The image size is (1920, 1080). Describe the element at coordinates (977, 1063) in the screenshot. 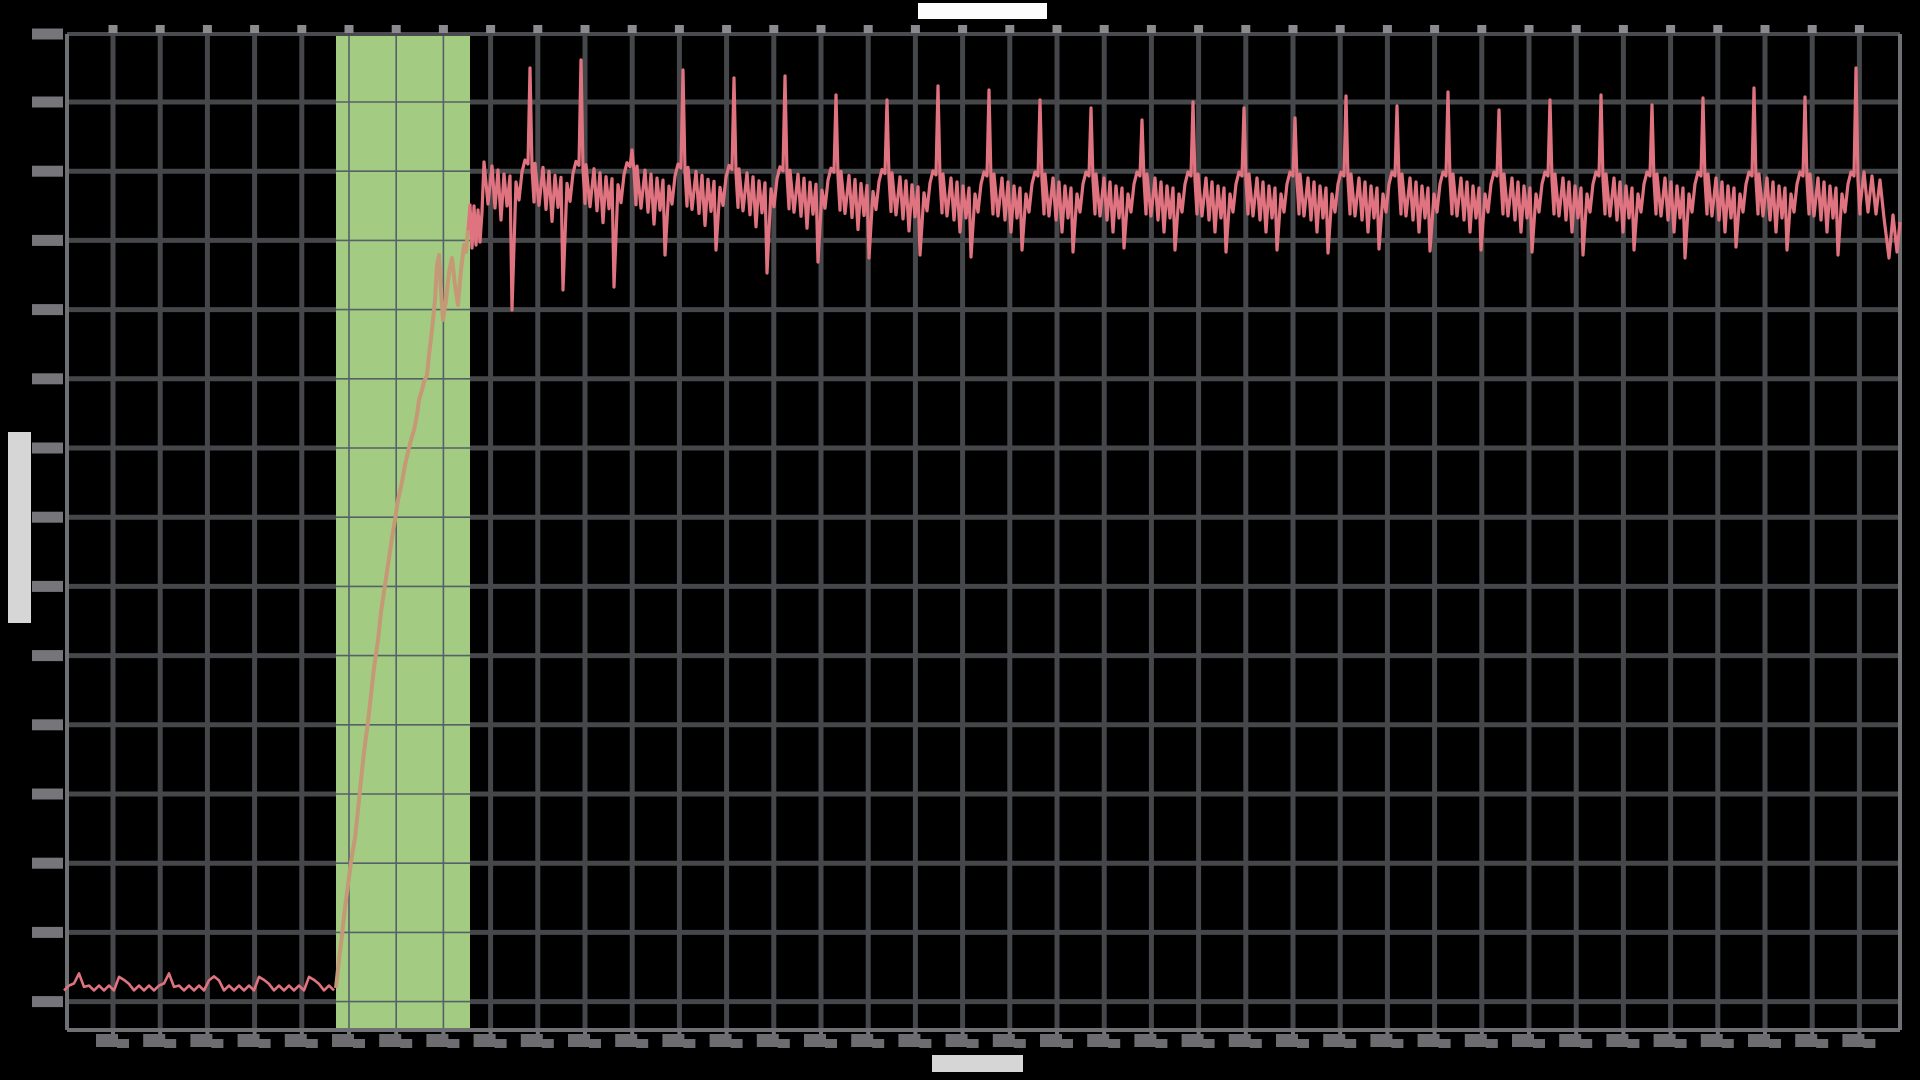

I see `x-axis-label-text` at that location.